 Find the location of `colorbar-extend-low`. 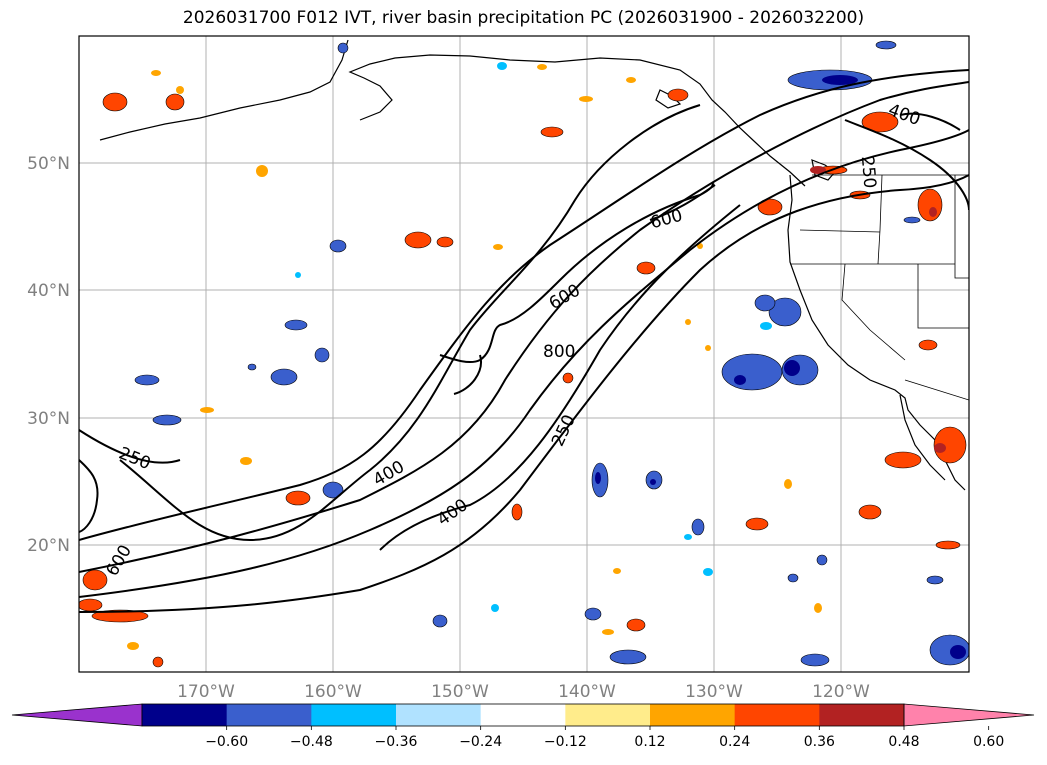

colorbar-extend-low is located at coordinates (77, 715).